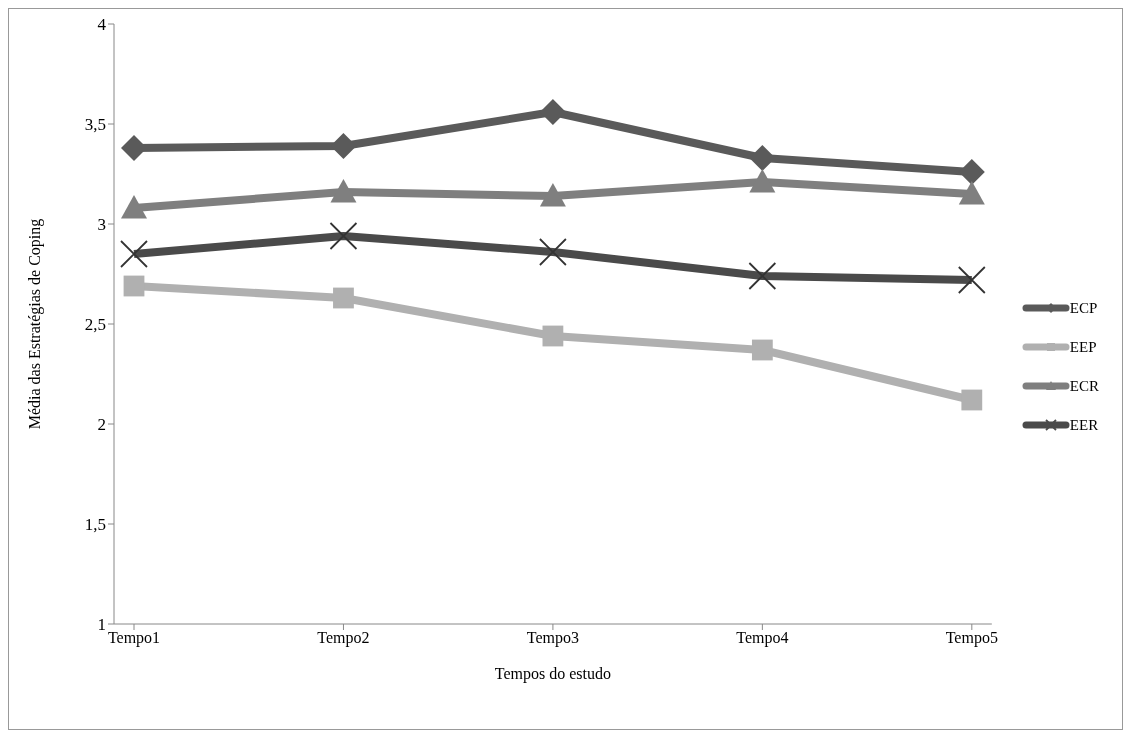 Image resolution: width=1131 pixels, height=740 pixels. I want to click on x-tick-label: Tempo5, so click(971, 638).